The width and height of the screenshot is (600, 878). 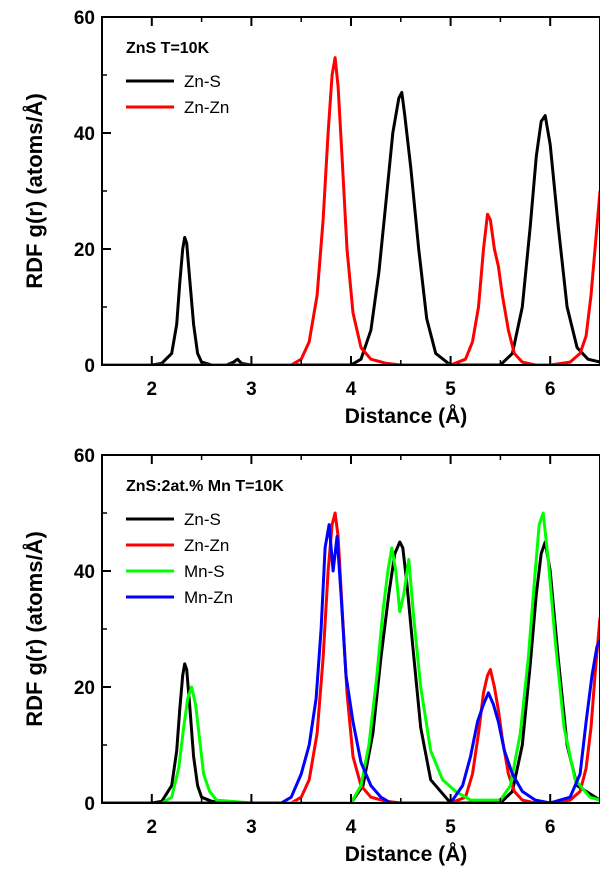 I want to click on chart-1-legend-label-zn-s: Zn-S, so click(x=202, y=81).